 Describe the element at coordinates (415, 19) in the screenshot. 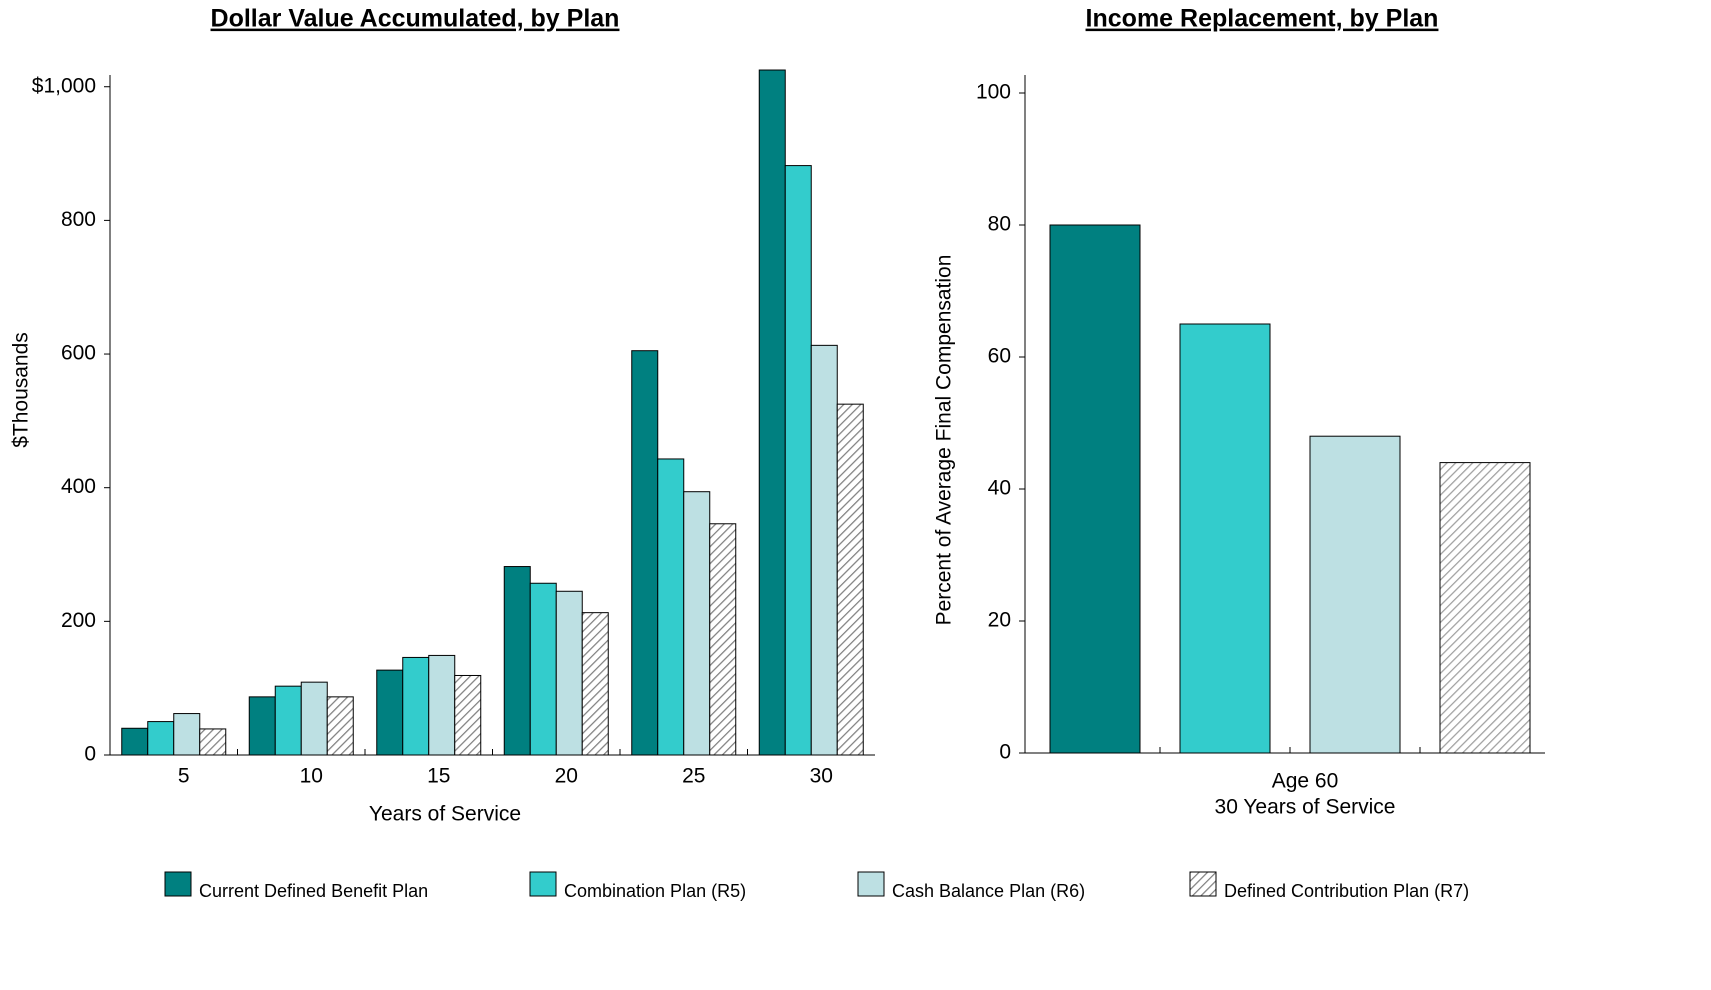

I see `chart-title: Dollar Value Accumulated, by Plan` at that location.